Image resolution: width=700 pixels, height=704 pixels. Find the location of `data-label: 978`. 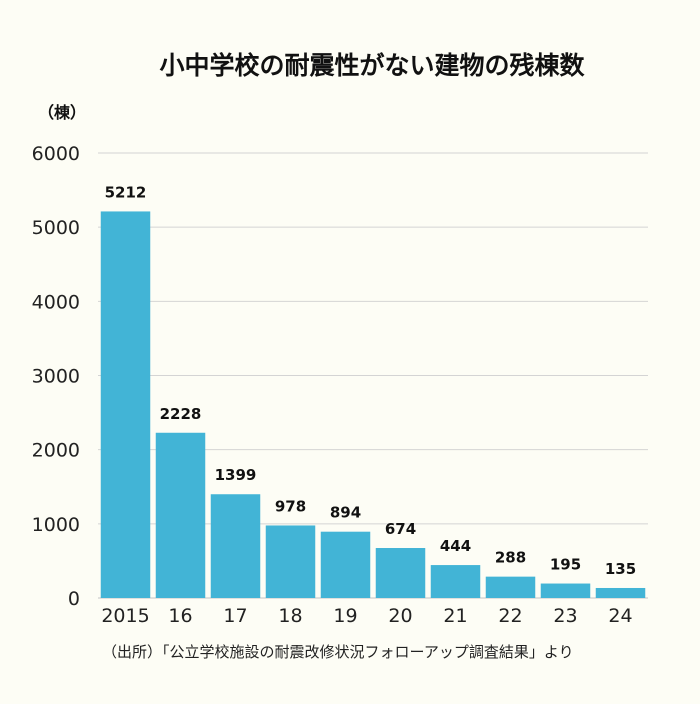

data-label: 978 is located at coordinates (290, 506).